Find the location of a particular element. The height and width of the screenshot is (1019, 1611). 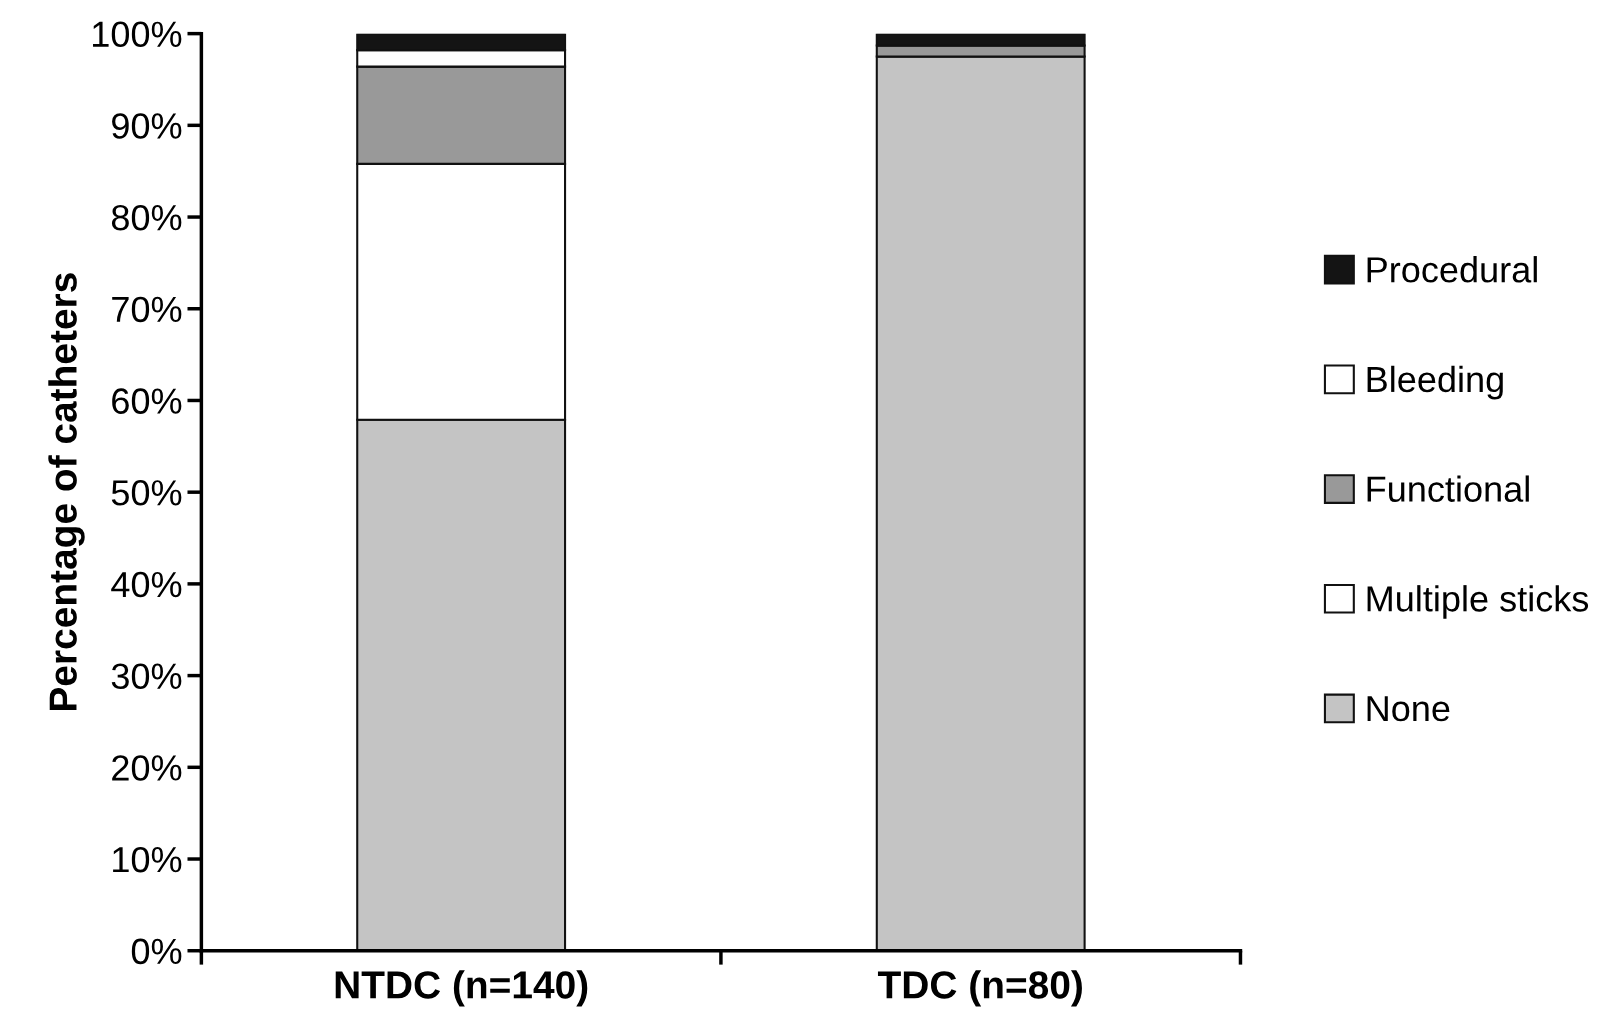

legend-label: Multiple sticks is located at coordinates (1478, 602).